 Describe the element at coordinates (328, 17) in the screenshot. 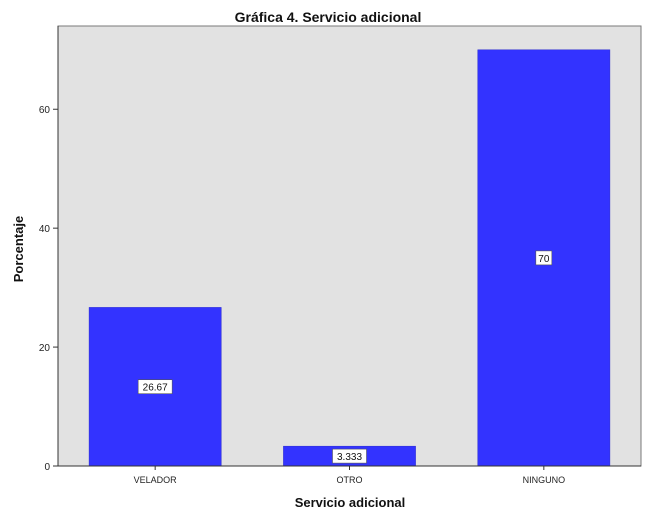

I see `chart-title: Gráfica 4. Servicio adicional` at that location.